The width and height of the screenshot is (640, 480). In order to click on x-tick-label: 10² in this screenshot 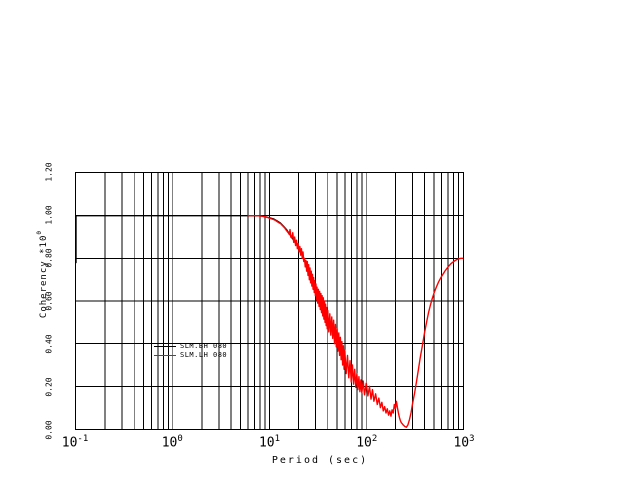, I will do `click(366, 442)`.